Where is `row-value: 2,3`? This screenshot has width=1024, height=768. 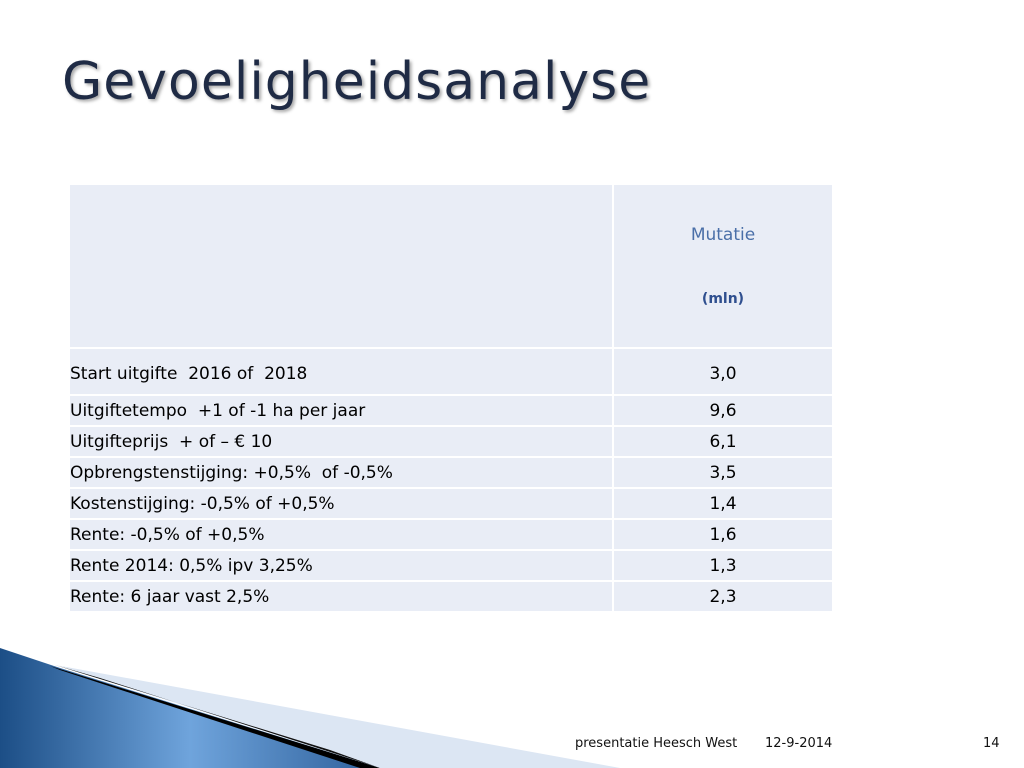 row-value: 2,3 is located at coordinates (723, 596).